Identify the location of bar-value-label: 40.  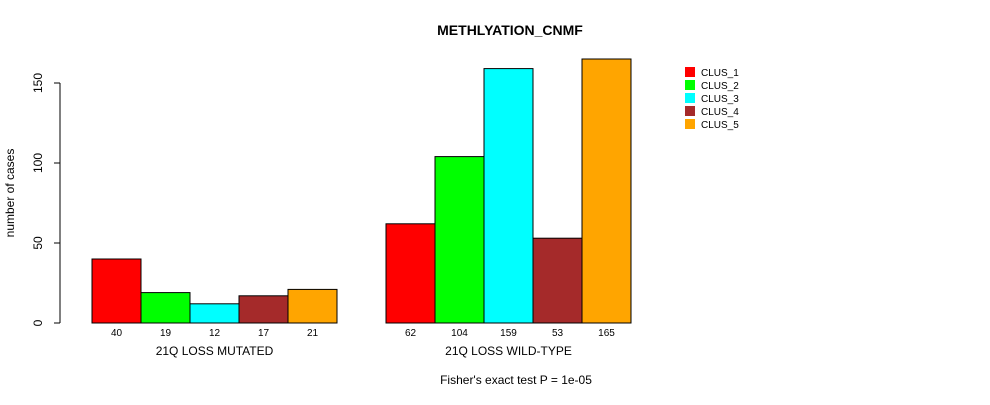
(117, 333).